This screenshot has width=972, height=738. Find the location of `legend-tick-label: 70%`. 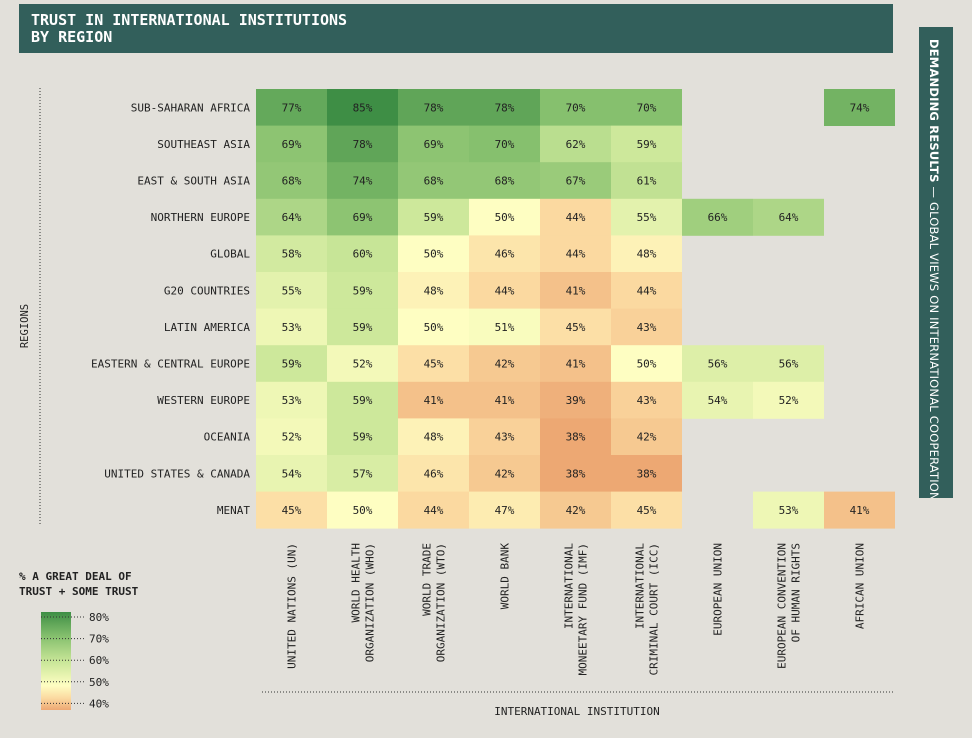

legend-tick-label: 70% is located at coordinates (99, 639).